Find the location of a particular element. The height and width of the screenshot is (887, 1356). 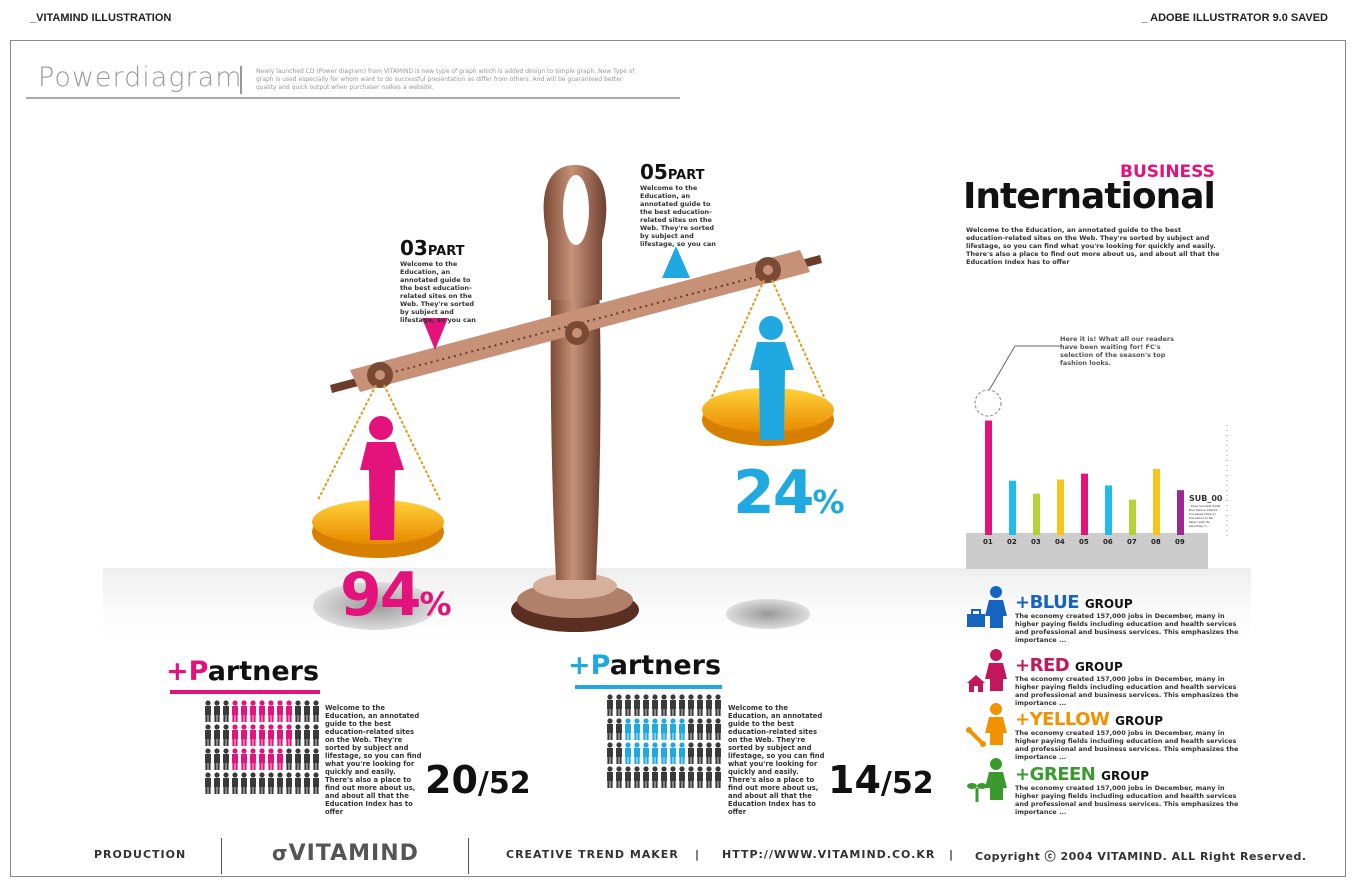

partners-right-rule is located at coordinates (648, 687).